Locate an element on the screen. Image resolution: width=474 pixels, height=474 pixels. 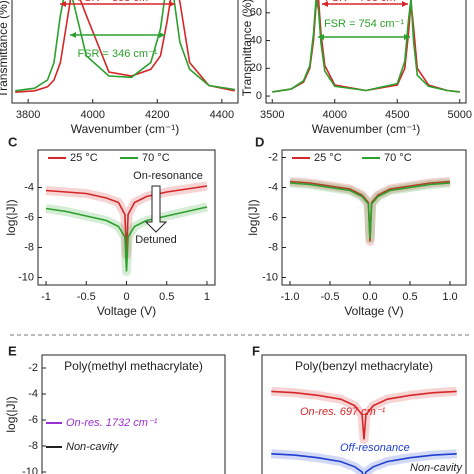
y-tick-label: 60 is located at coordinates (256, 13).